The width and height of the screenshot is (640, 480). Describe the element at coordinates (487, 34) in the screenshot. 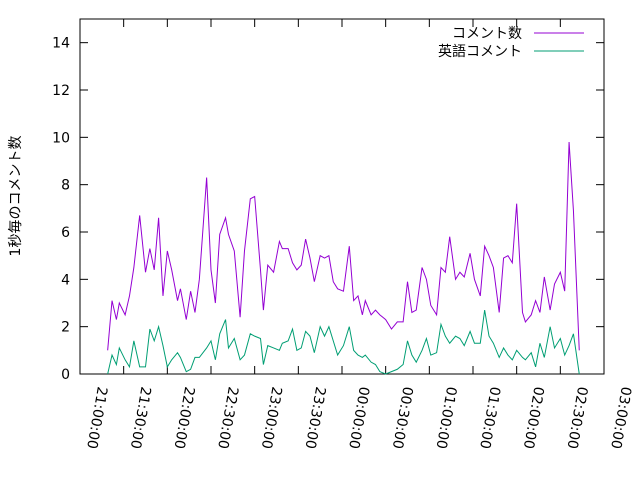

I see `legend-label: コメント数` at that location.